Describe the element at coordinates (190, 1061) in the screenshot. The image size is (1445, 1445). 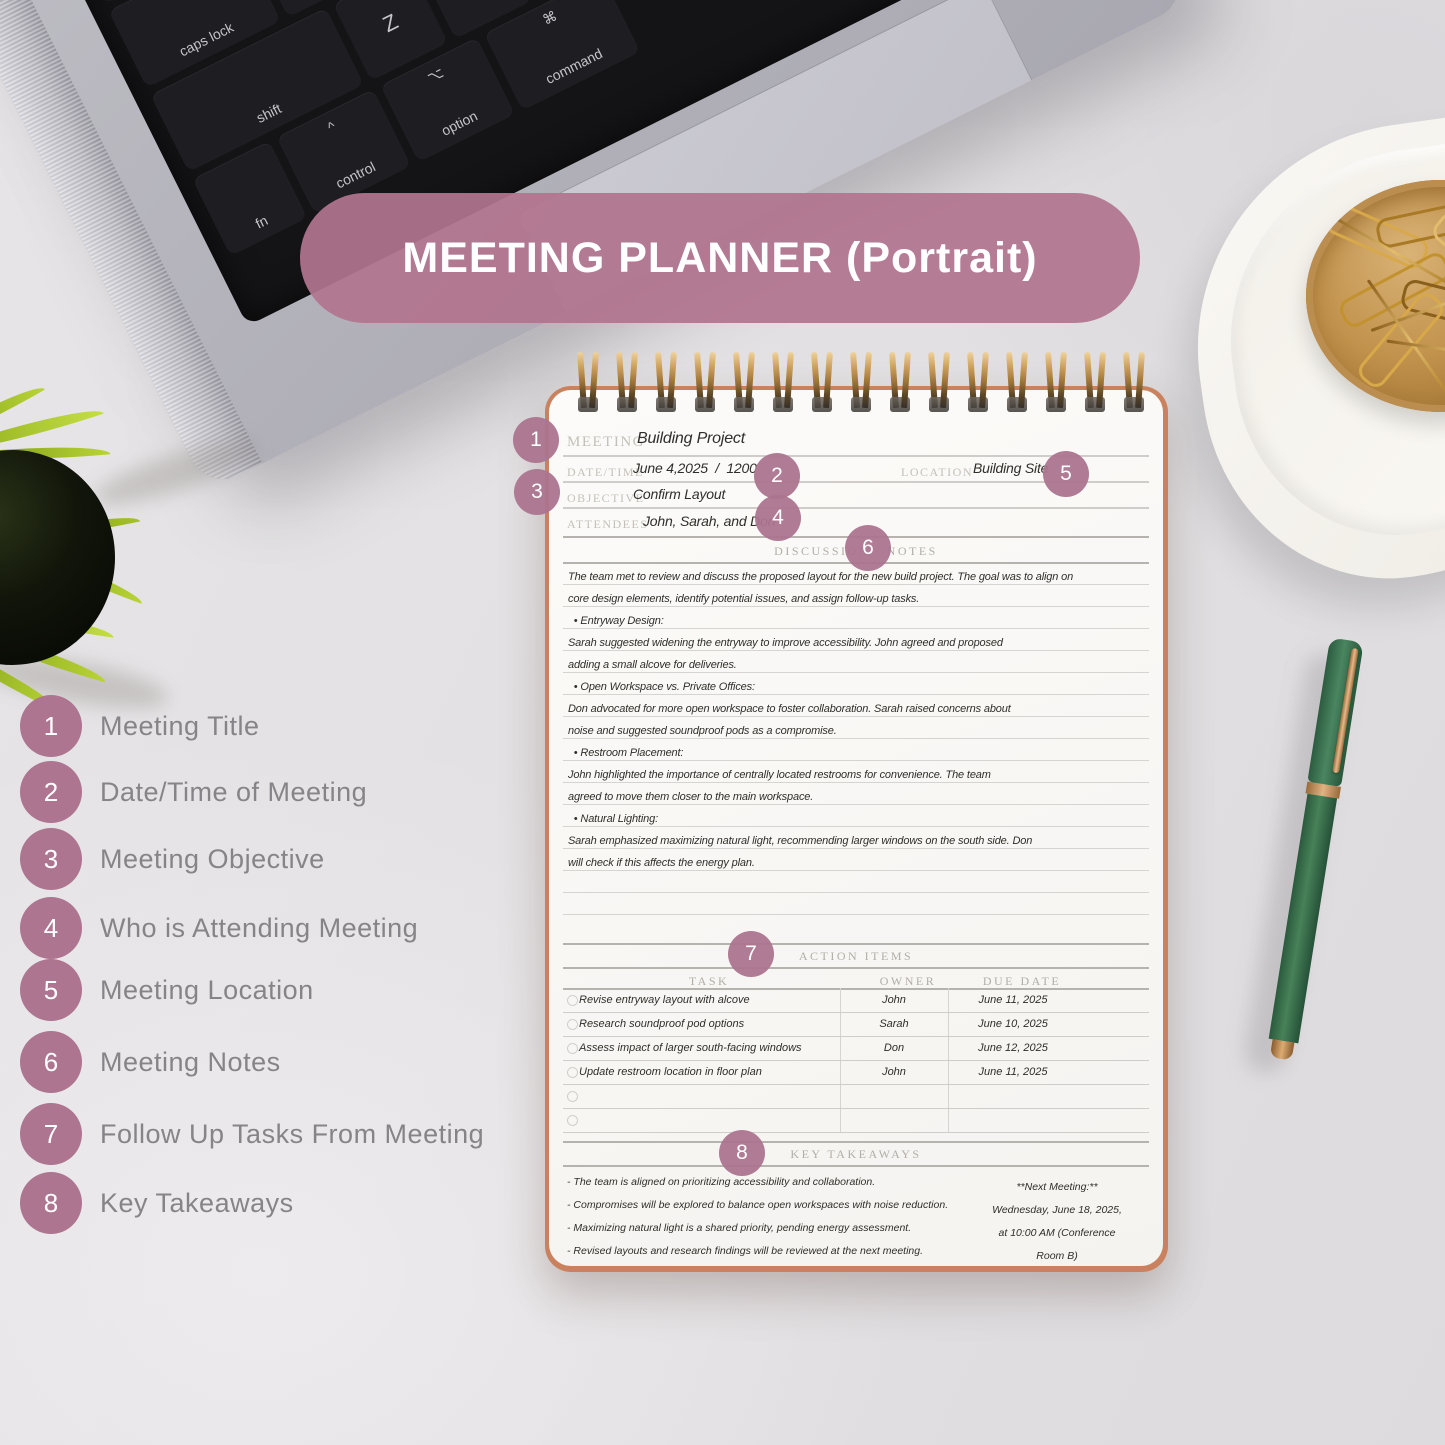
I see `legend-label-6: Meeting Notes` at that location.